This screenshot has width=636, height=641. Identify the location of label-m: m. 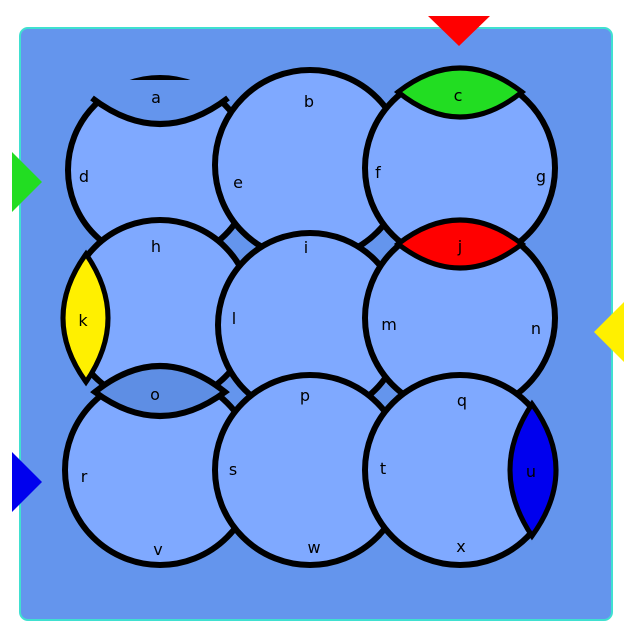
(389, 324).